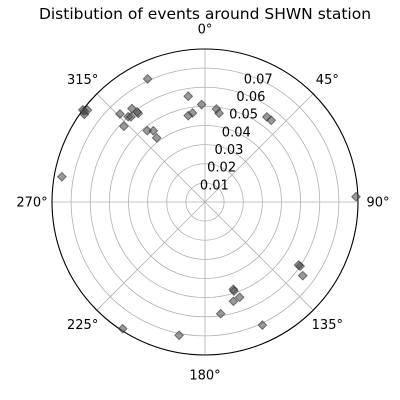  I want to click on r-gridline, so click(205, 202).